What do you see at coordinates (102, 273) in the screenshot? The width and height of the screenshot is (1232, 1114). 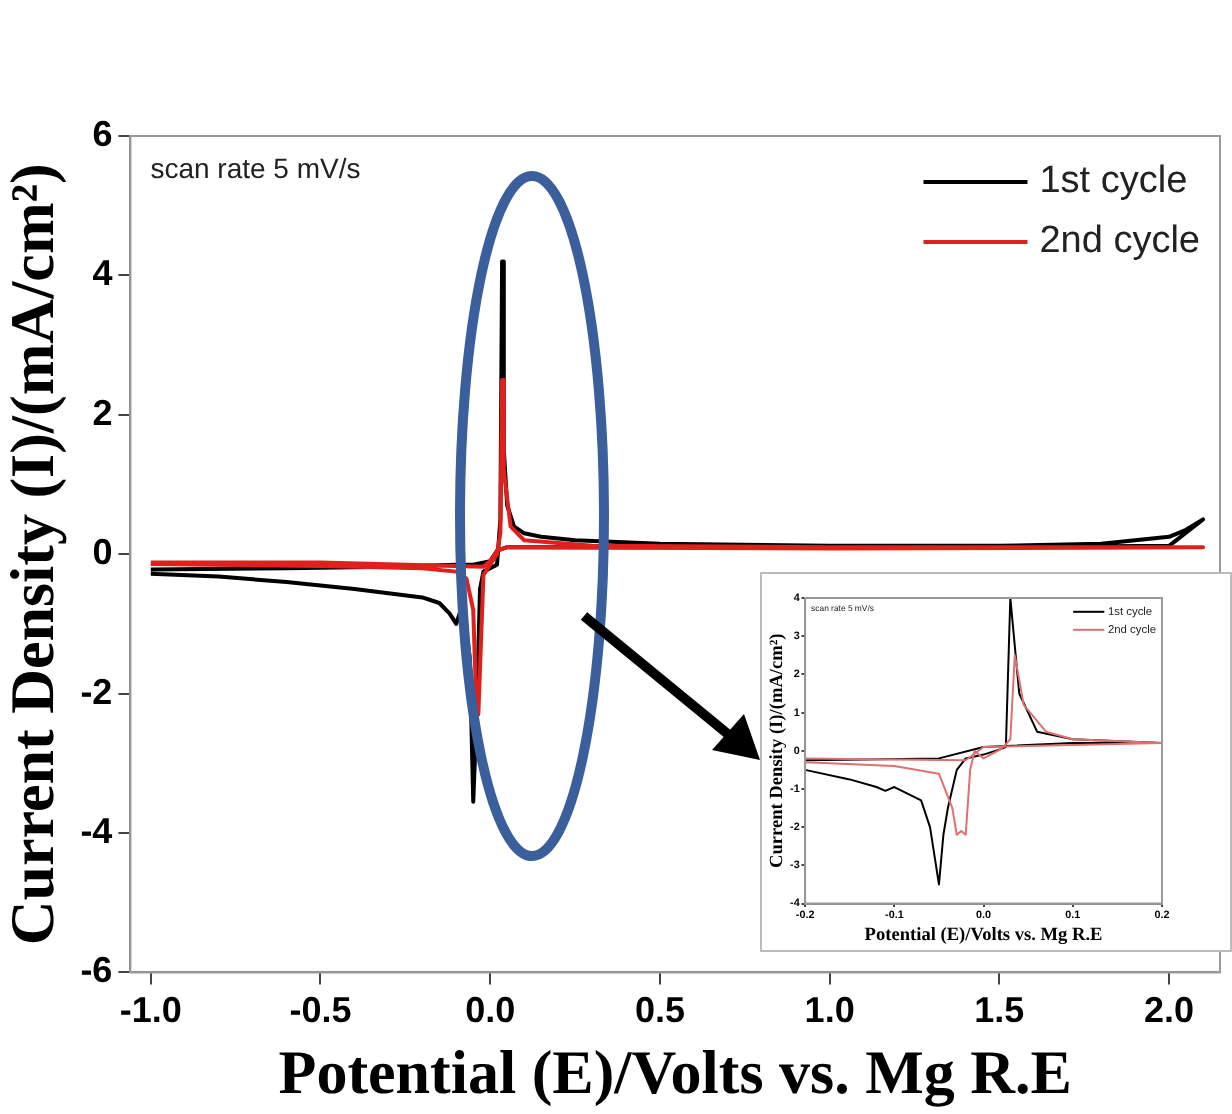 I see `y-tick-label: 4` at bounding box center [102, 273].